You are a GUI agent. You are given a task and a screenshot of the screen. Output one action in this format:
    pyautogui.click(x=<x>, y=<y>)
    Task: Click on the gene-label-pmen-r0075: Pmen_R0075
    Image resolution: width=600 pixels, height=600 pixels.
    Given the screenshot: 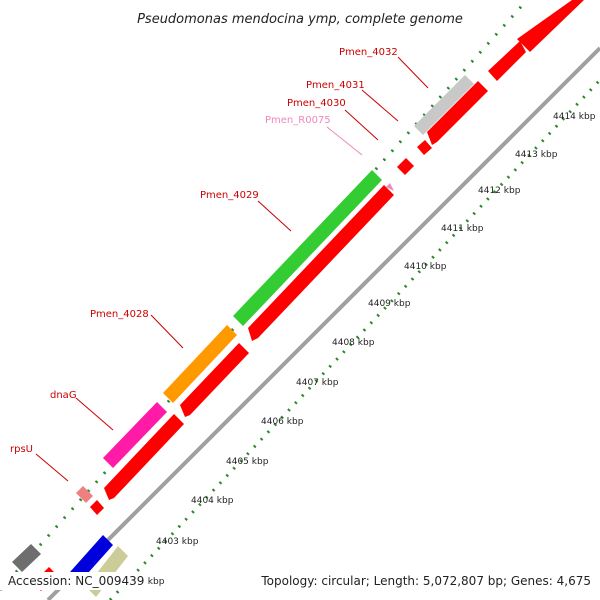 What is the action you would take?
    pyautogui.click(x=298, y=120)
    